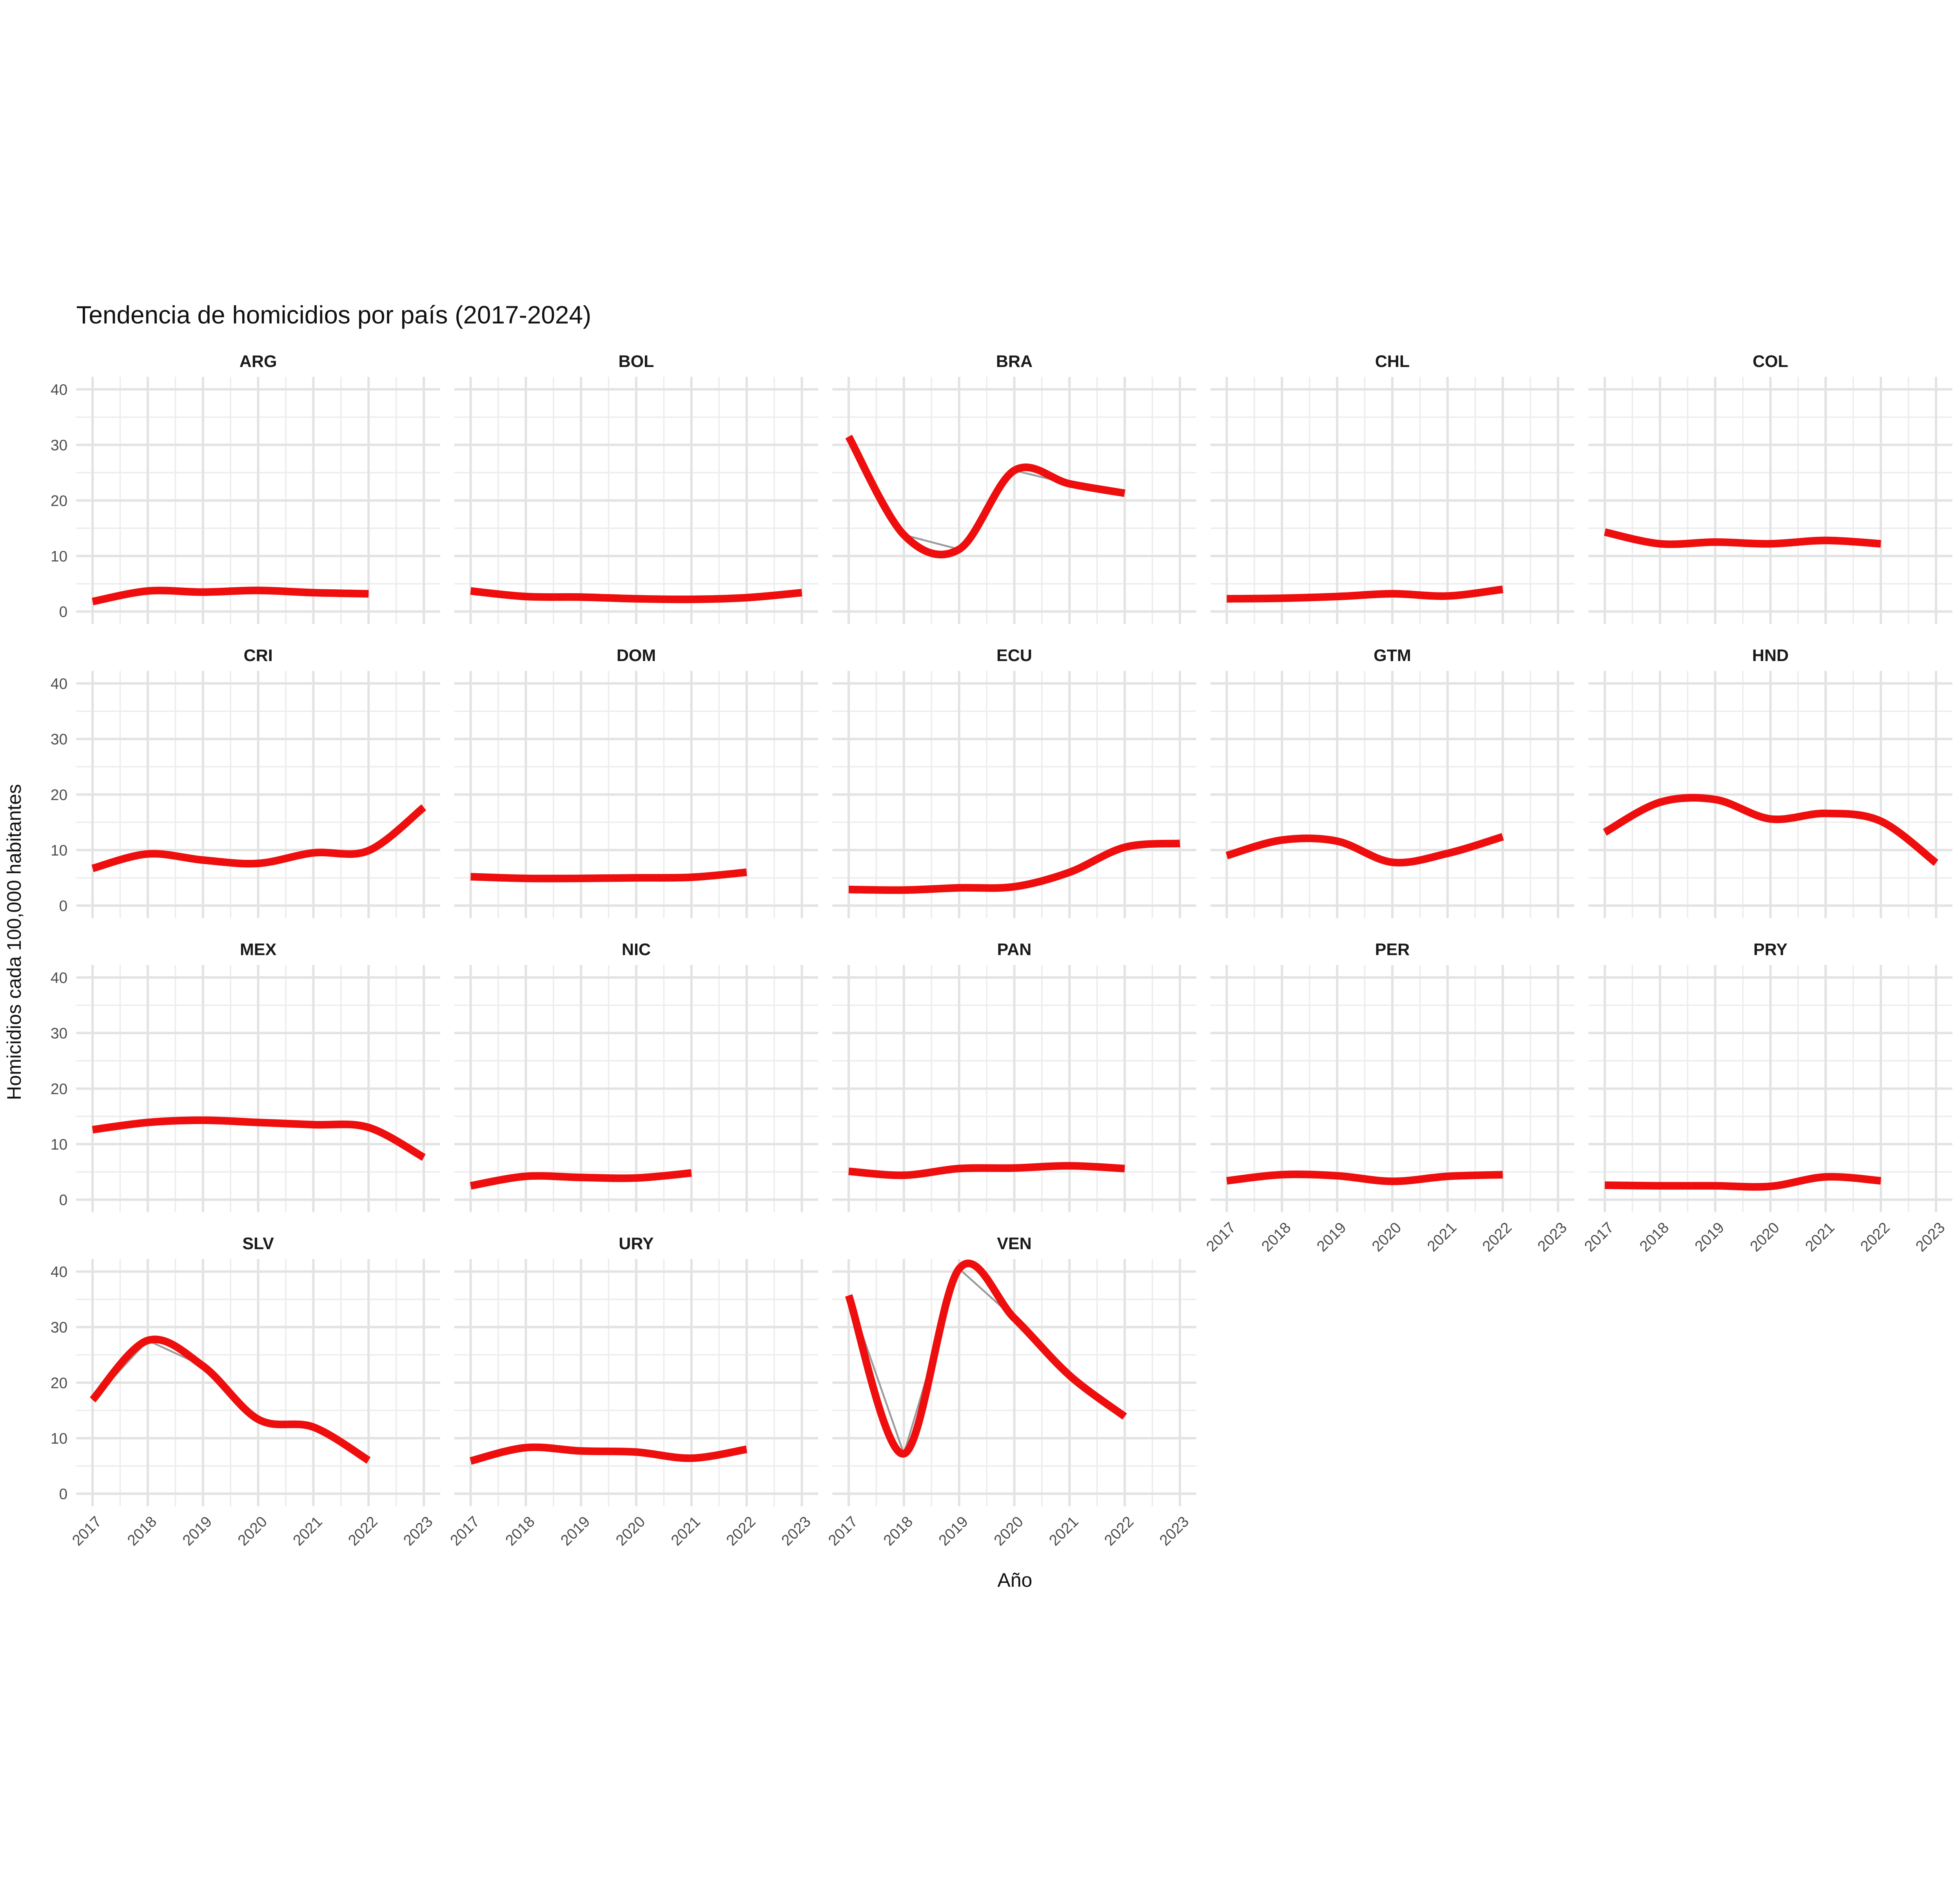 This screenshot has height=1882, width=1960. Describe the element at coordinates (609, 1454) in the screenshot. I see `smooth-trend-line-URY` at that location.